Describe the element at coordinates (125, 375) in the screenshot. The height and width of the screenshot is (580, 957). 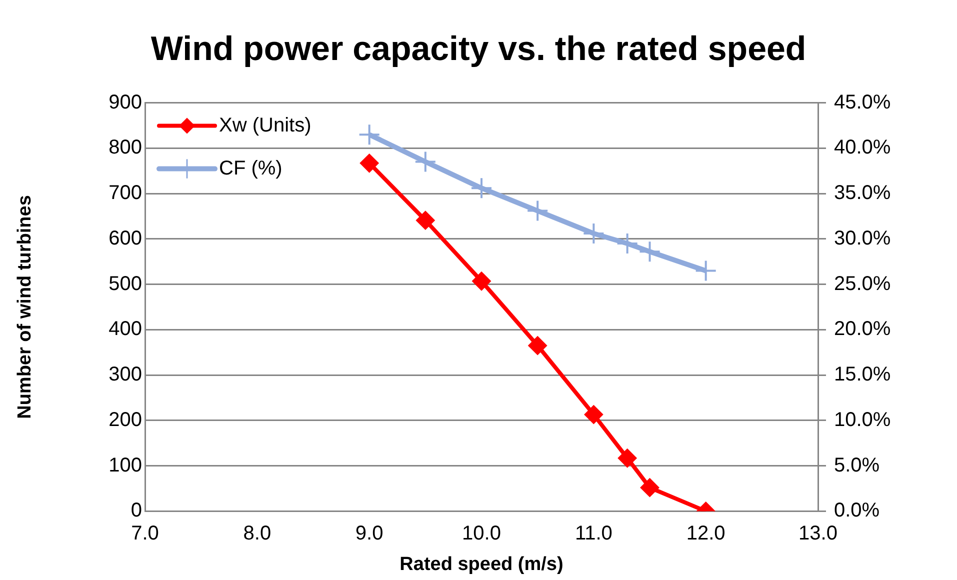
I see `y-tick-label: 300` at that location.